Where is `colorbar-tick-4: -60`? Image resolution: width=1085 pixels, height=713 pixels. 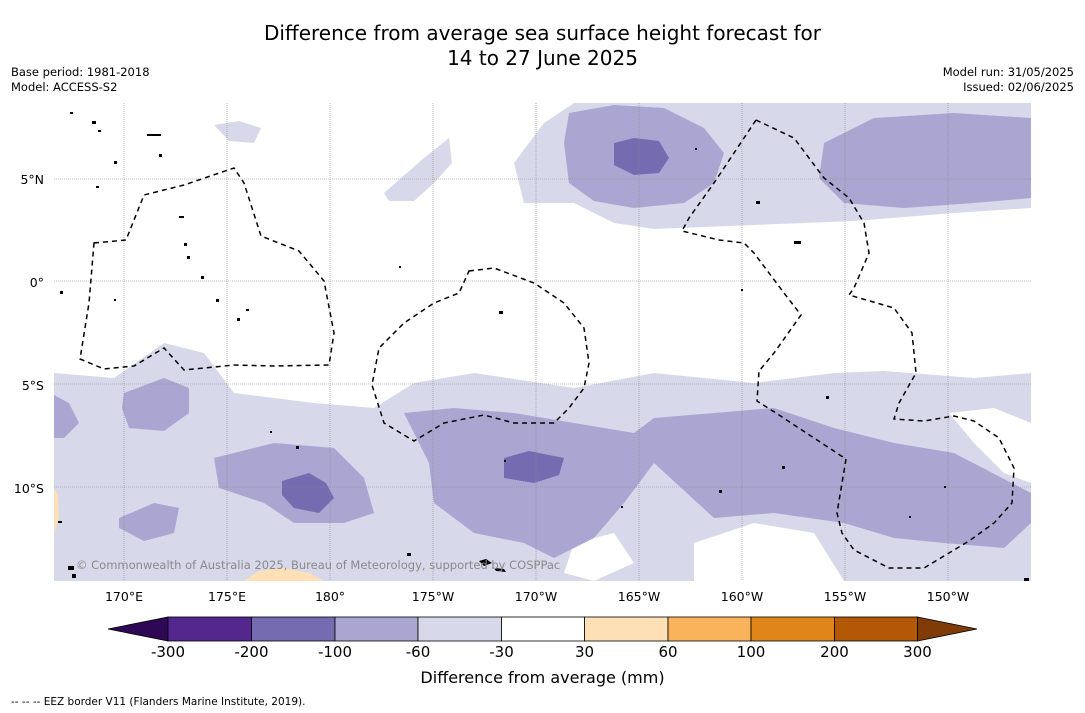
colorbar-tick-4: -60 is located at coordinates (418, 652).